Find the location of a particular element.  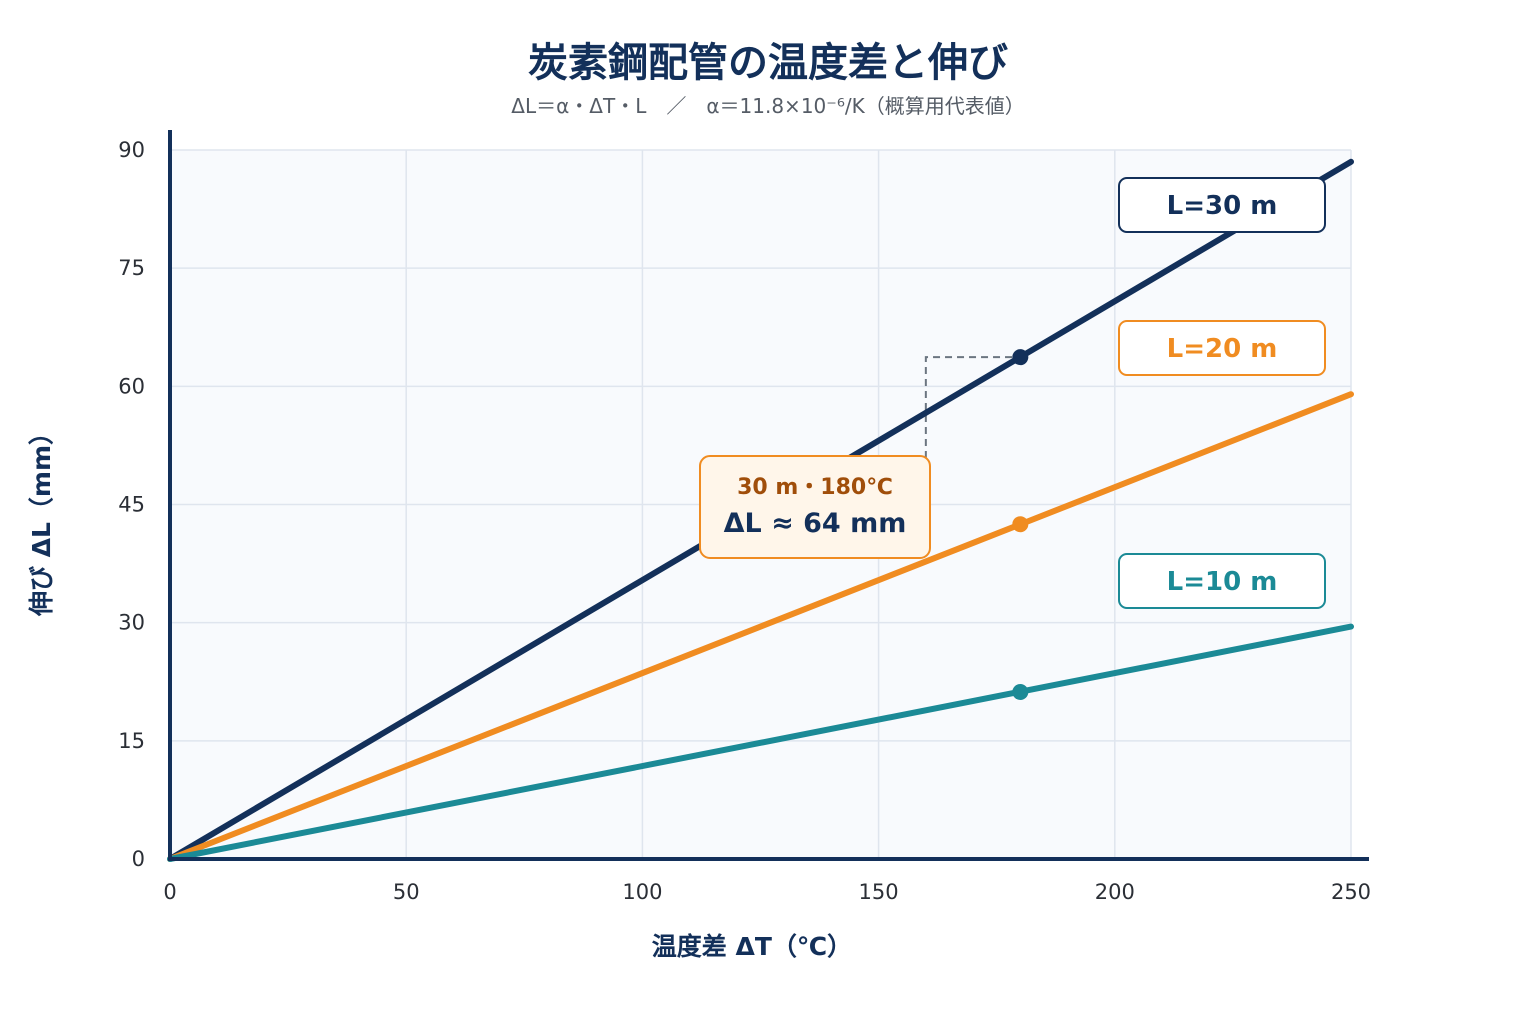

annotation-line2: ΔL ≈ 64 mm is located at coordinates (815, 523).